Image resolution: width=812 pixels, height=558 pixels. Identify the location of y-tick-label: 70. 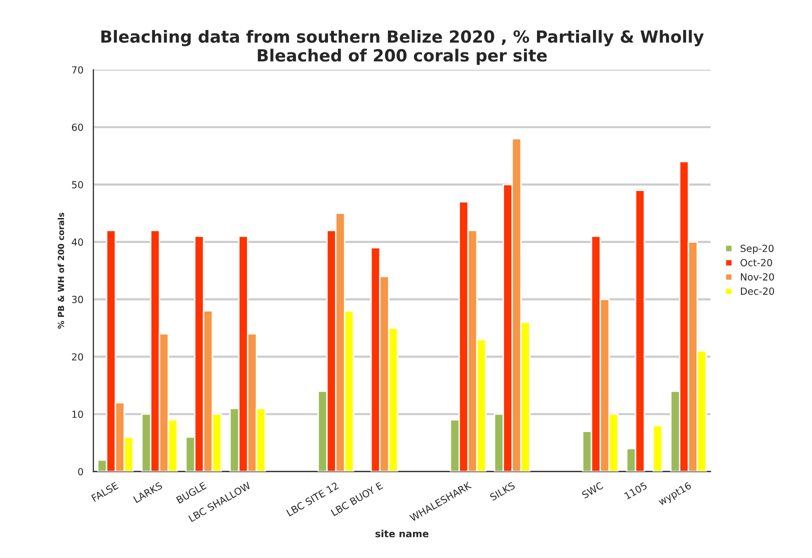
(78, 70).